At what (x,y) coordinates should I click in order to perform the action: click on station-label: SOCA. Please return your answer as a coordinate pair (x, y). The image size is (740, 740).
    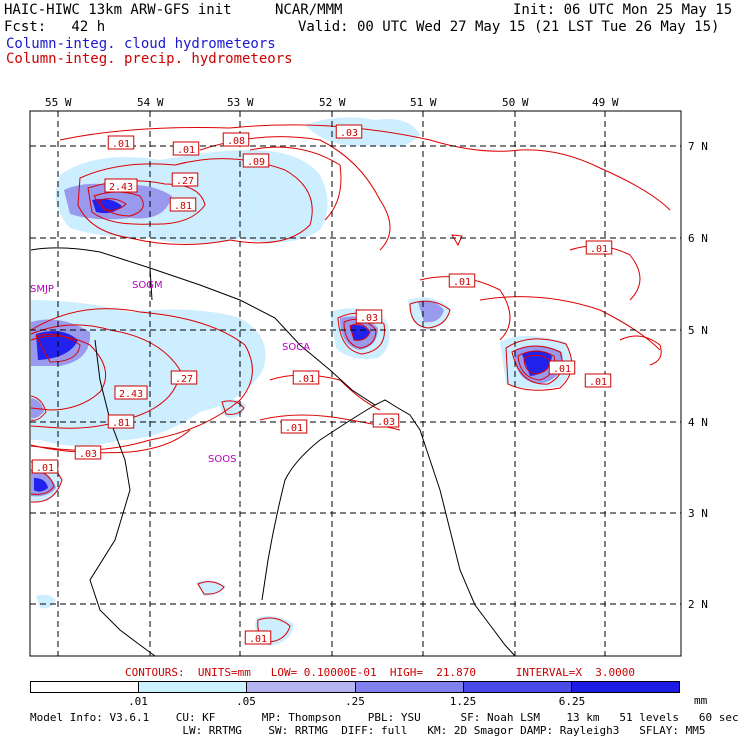
    Looking at the image, I should click on (296, 347).